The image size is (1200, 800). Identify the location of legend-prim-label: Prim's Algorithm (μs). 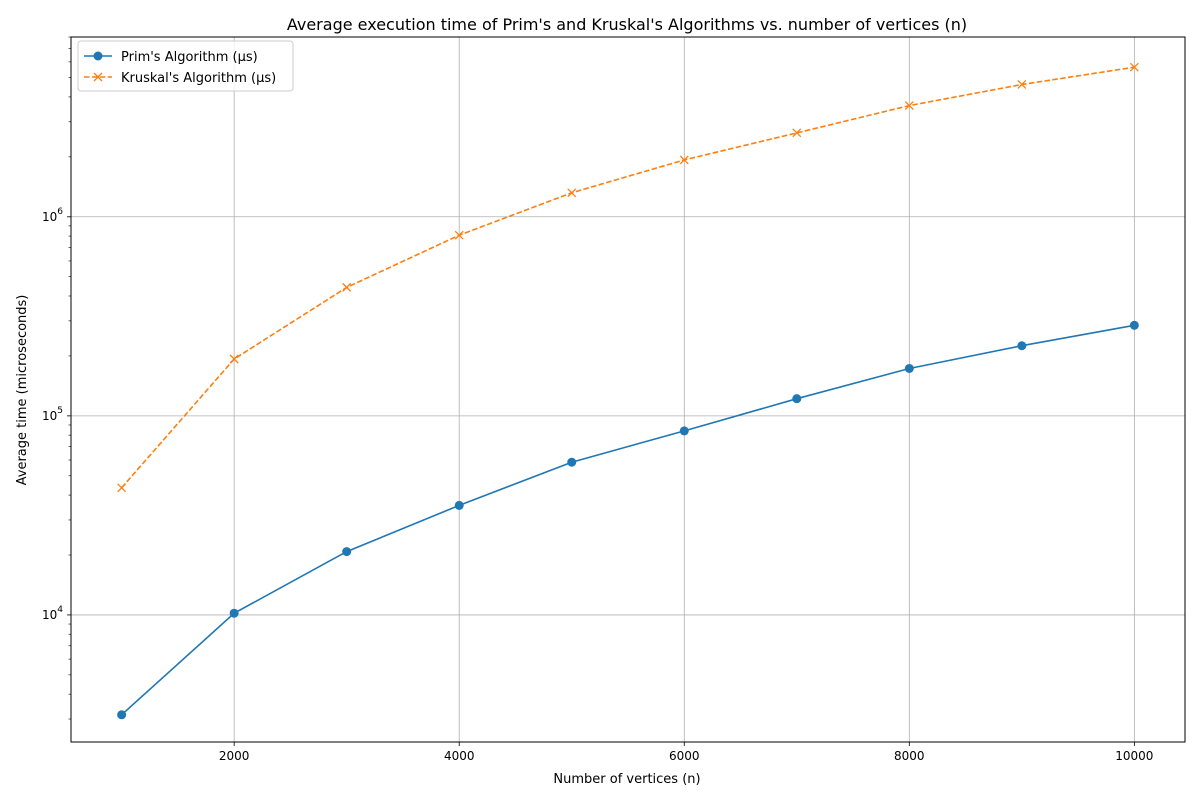
(189, 57).